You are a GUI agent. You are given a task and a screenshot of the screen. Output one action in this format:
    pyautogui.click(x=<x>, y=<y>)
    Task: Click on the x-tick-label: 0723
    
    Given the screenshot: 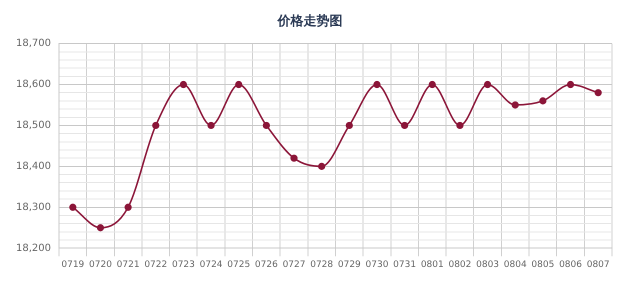 What is the action you would take?
    pyautogui.click(x=183, y=265)
    